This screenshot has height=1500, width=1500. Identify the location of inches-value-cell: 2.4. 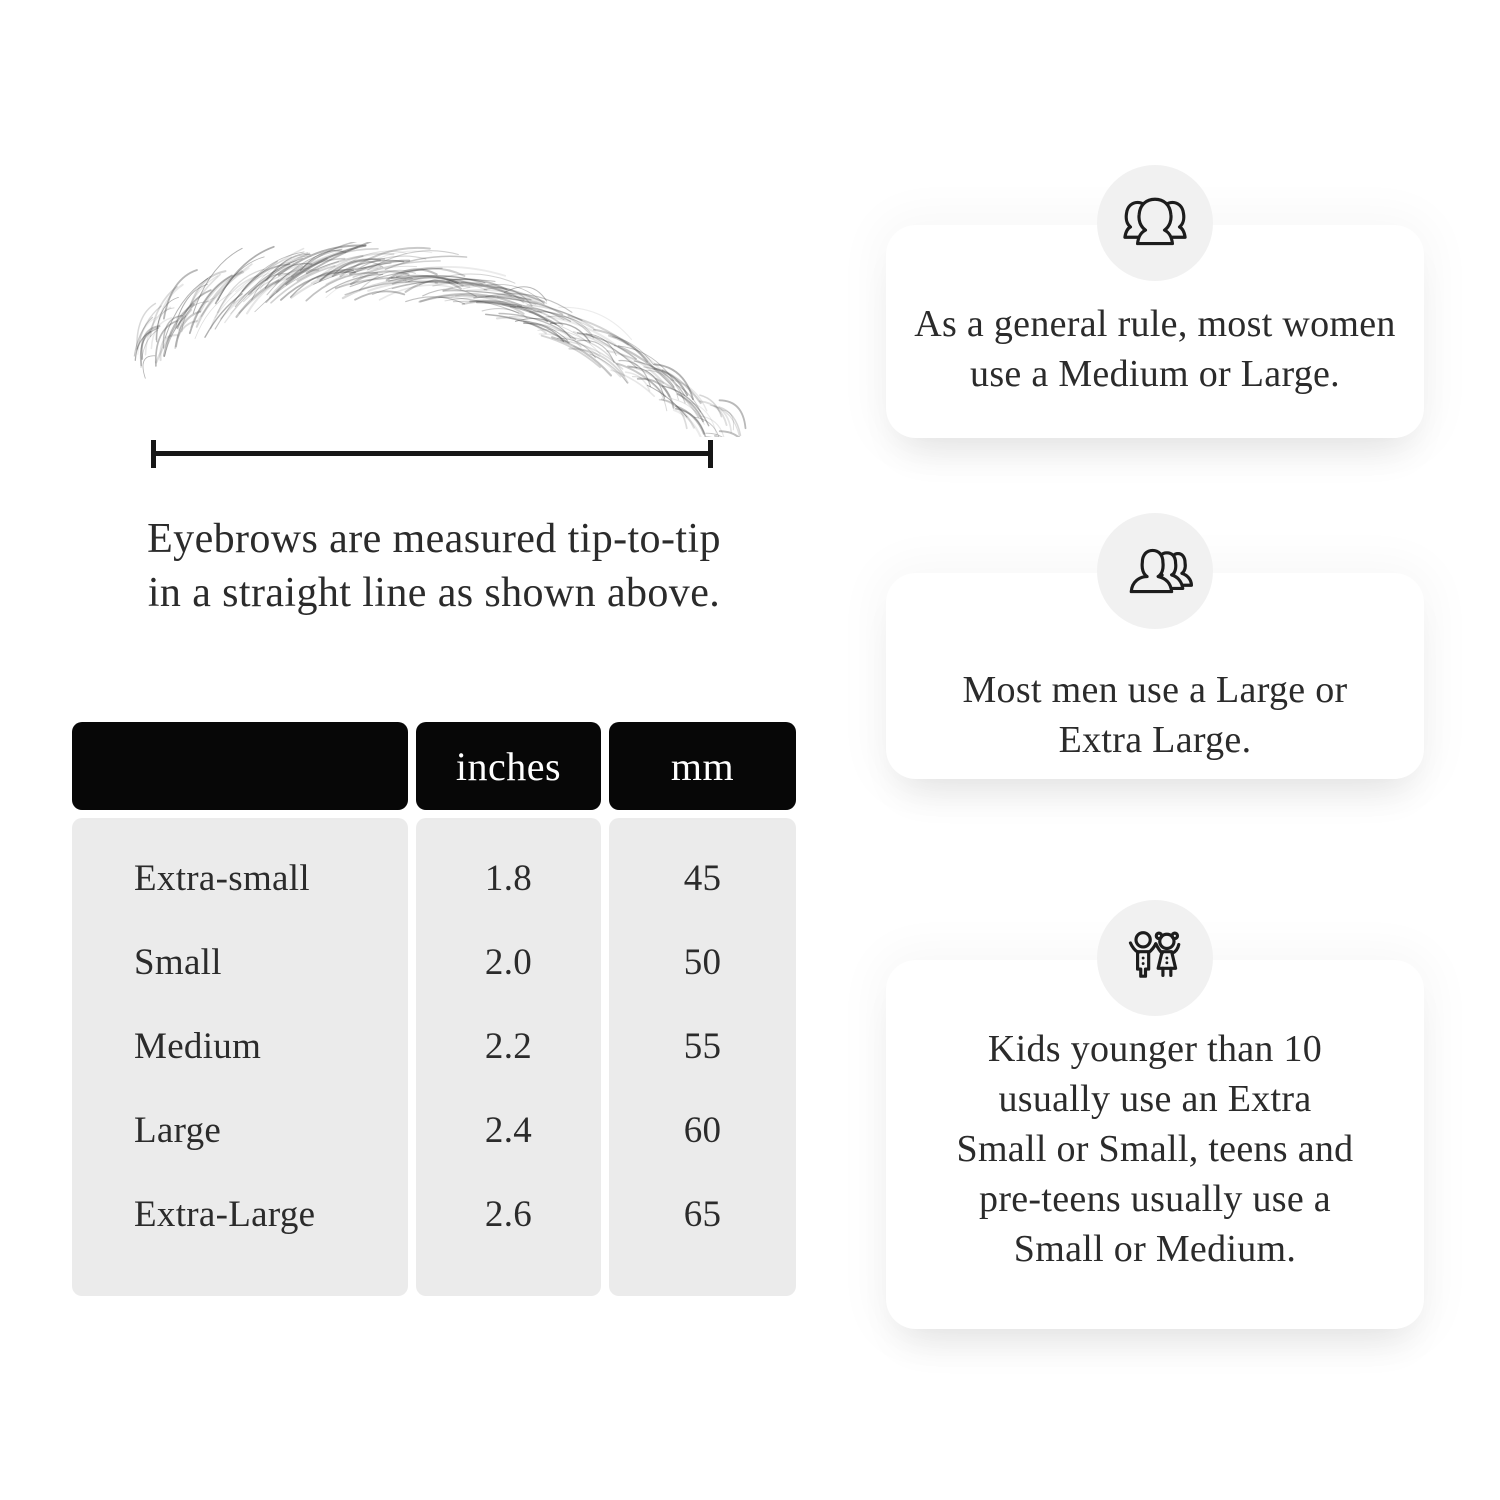
(508, 1130).